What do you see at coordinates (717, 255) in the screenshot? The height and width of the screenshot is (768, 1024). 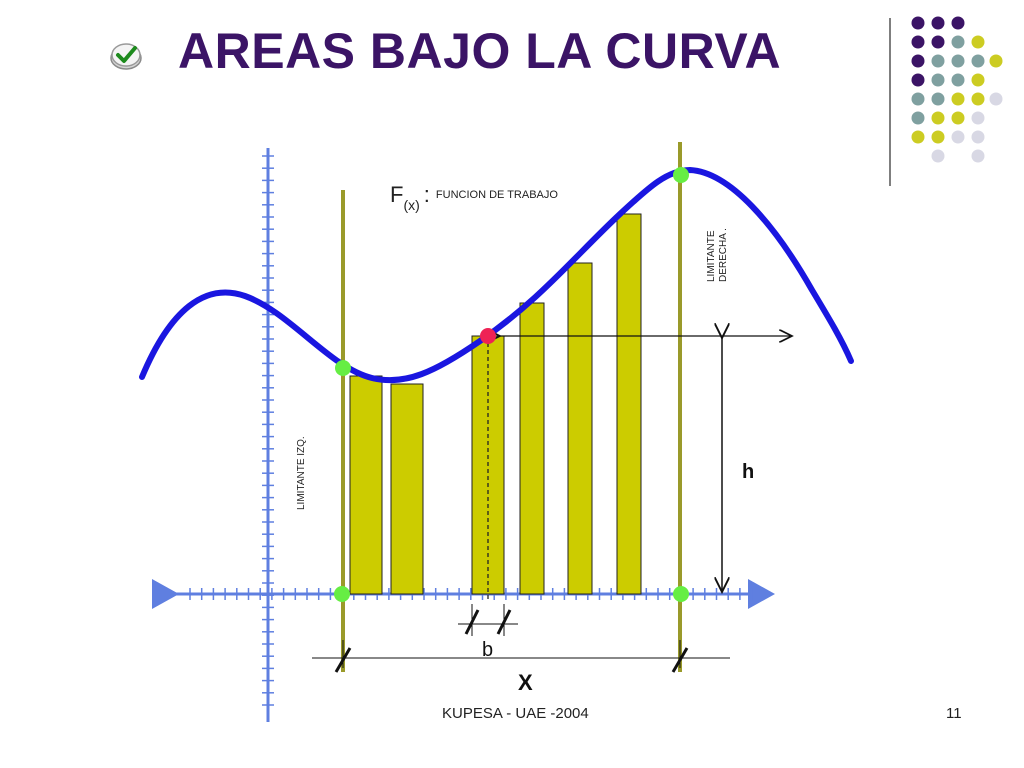 I see `right-limit-label: LIMITANTE DERECHA .` at bounding box center [717, 255].